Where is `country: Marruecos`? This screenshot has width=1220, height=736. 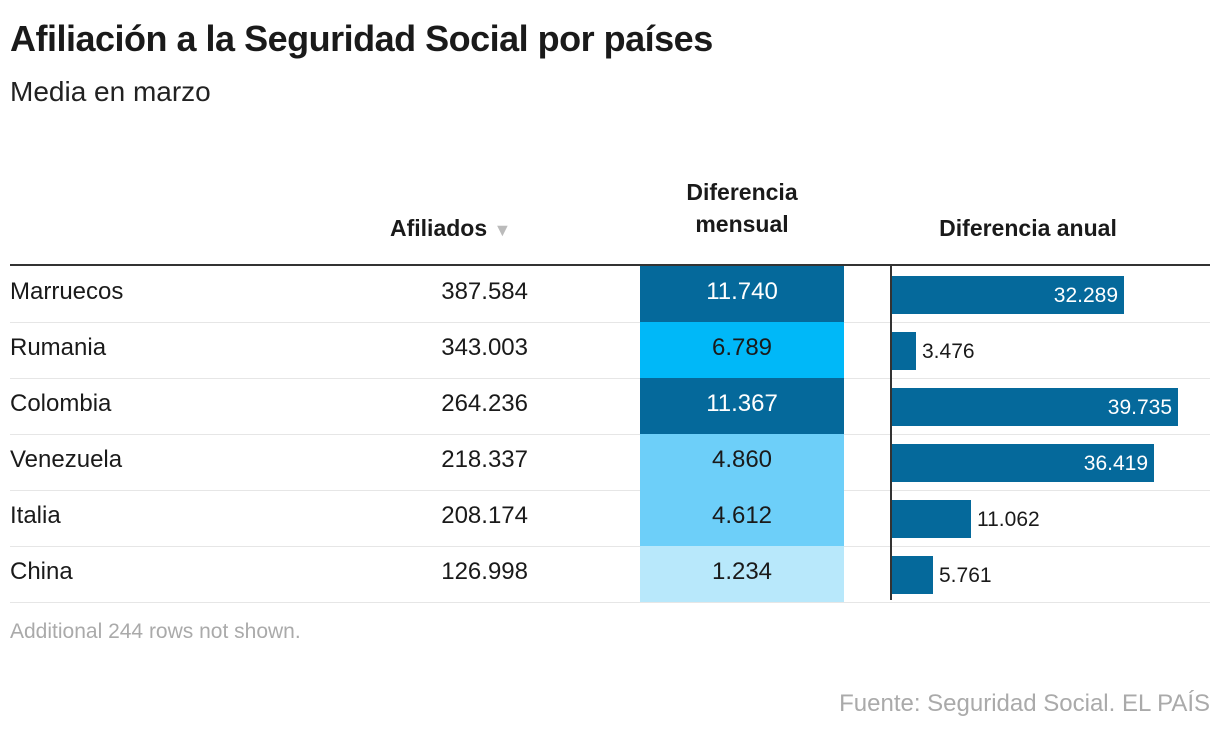 country: Marruecos is located at coordinates (67, 291).